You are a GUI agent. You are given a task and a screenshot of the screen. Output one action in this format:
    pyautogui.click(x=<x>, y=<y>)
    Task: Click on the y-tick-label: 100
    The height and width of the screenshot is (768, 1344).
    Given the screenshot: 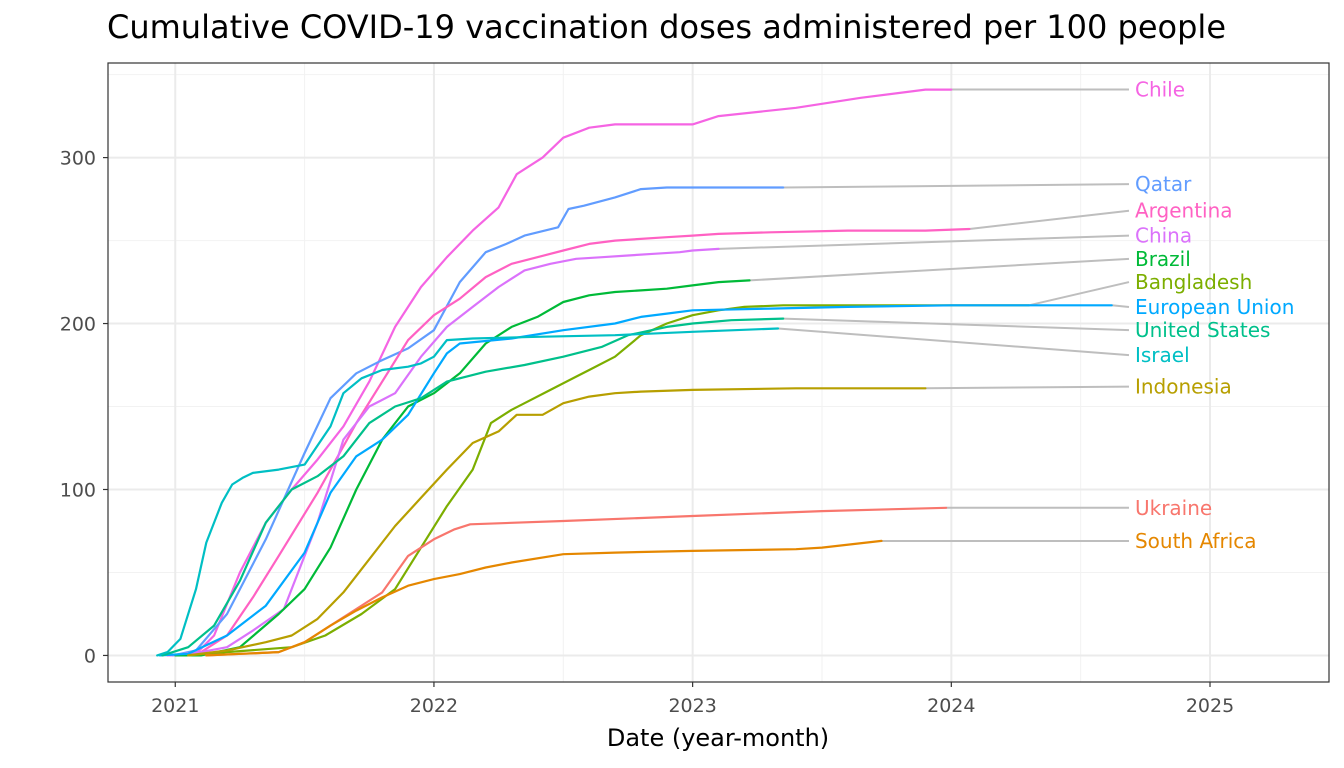 What is the action you would take?
    pyautogui.click(x=78, y=490)
    